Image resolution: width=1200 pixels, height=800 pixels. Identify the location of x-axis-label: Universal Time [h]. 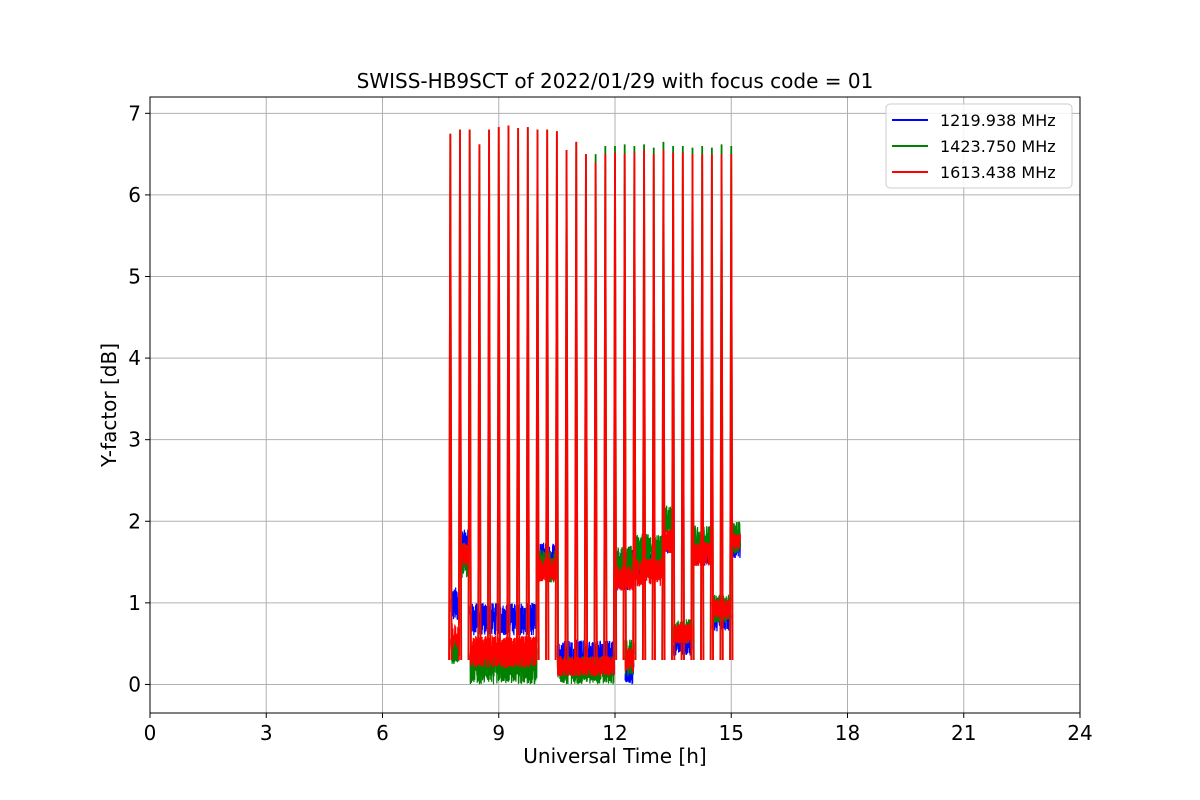
(614, 756).